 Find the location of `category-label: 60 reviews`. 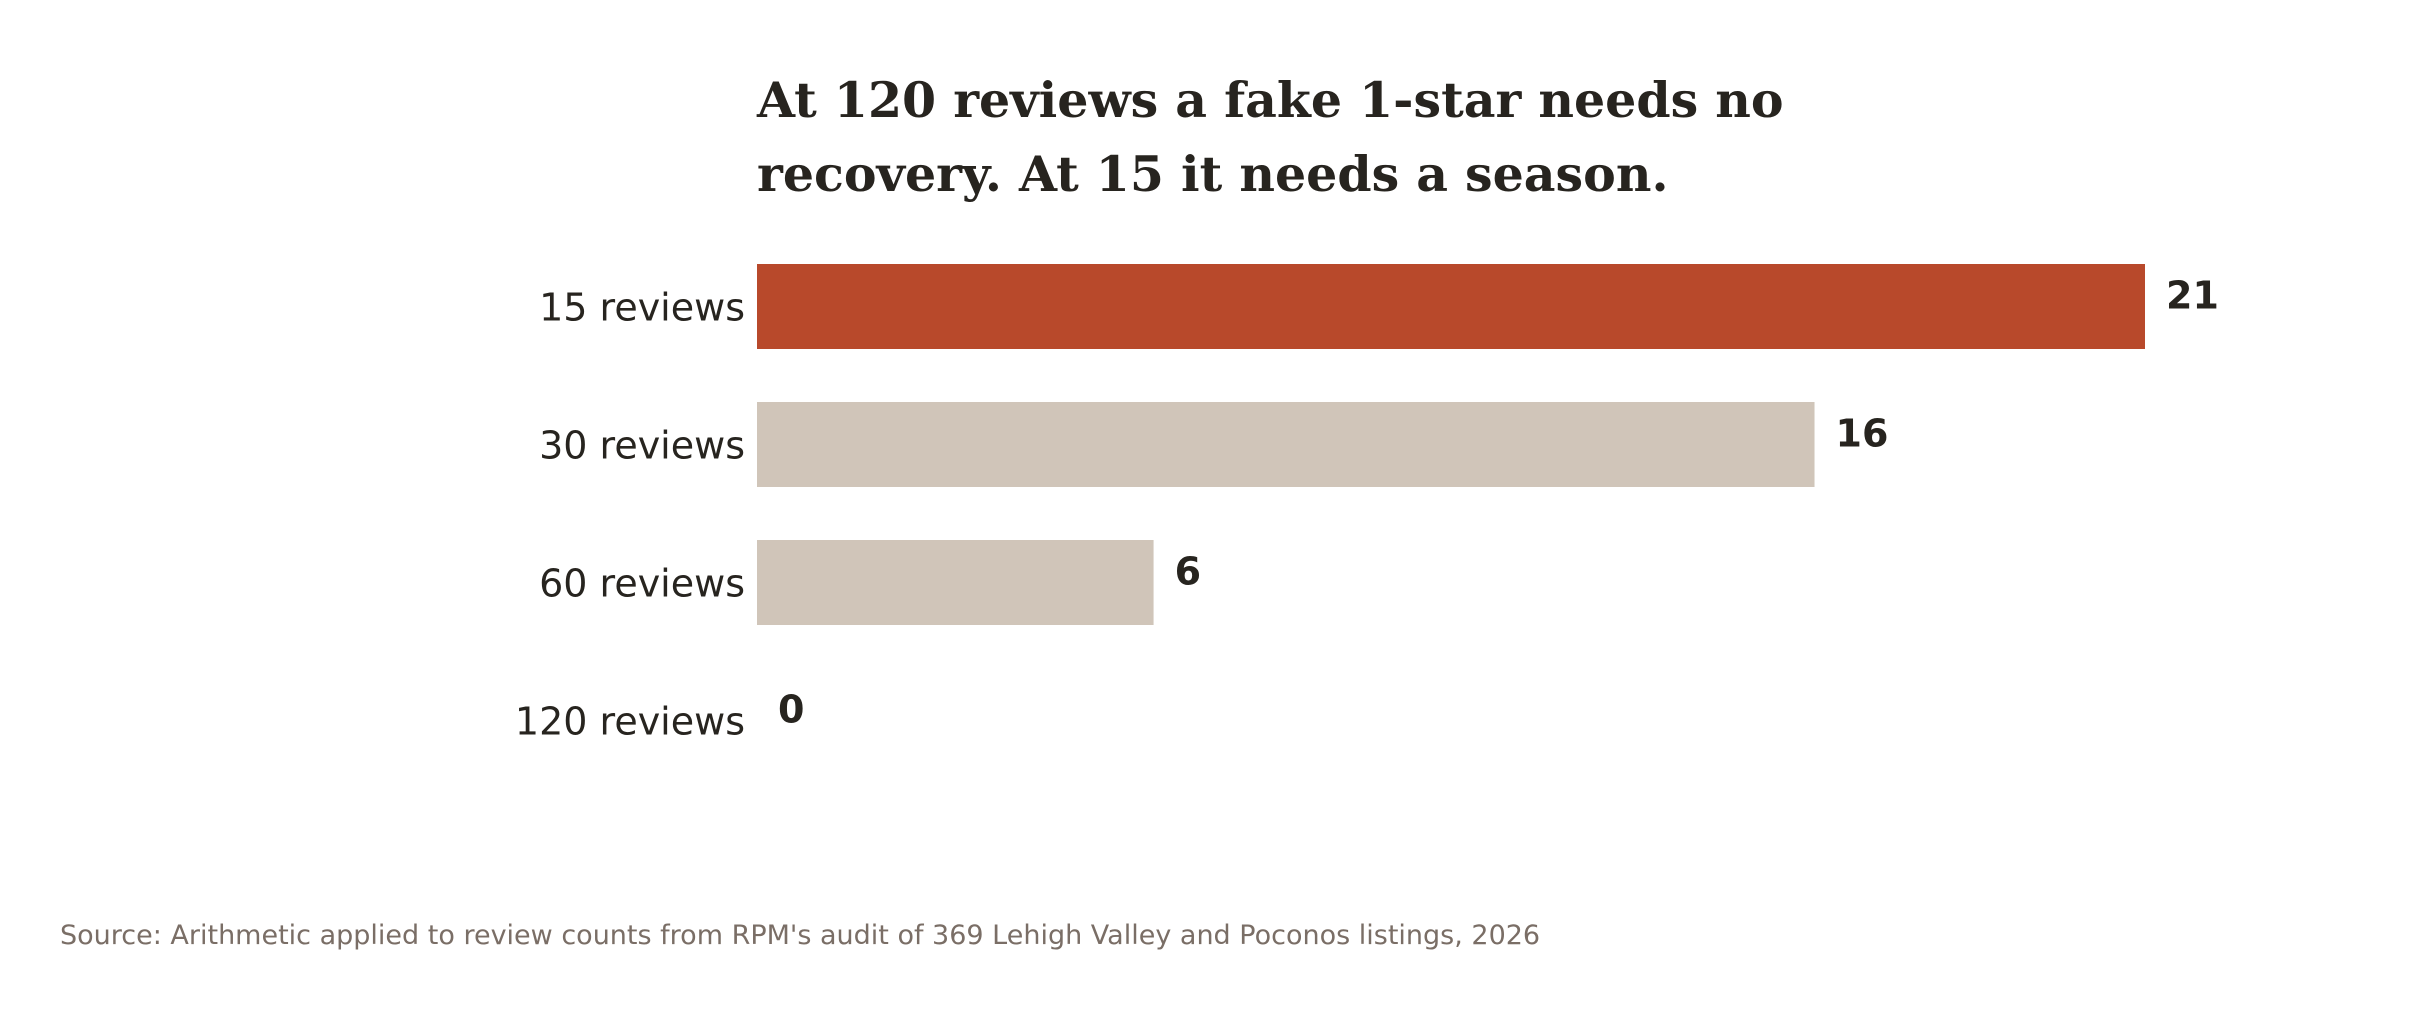

category-label: 60 reviews is located at coordinates (642, 584).